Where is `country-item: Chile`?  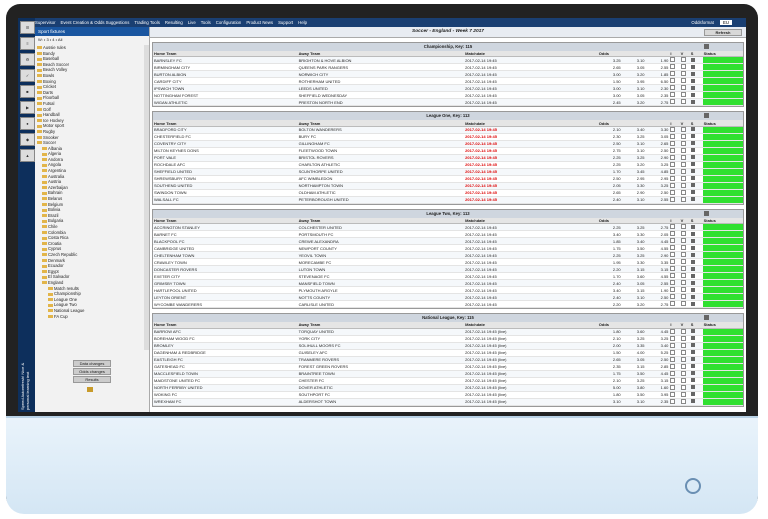 country-item: Chile is located at coordinates (89, 227).